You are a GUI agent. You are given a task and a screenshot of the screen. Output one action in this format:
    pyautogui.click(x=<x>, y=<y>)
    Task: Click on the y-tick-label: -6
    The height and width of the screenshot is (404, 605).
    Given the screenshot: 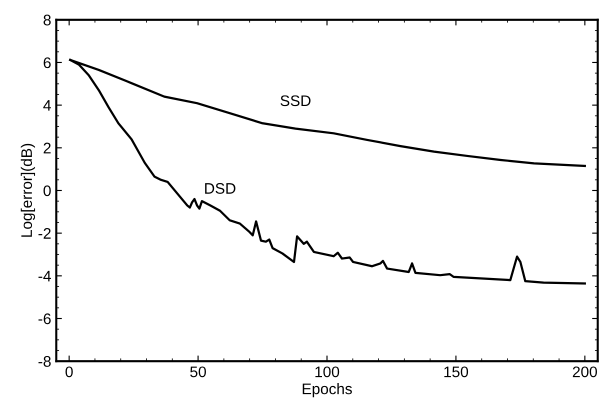 What is the action you would take?
    pyautogui.click(x=44, y=318)
    